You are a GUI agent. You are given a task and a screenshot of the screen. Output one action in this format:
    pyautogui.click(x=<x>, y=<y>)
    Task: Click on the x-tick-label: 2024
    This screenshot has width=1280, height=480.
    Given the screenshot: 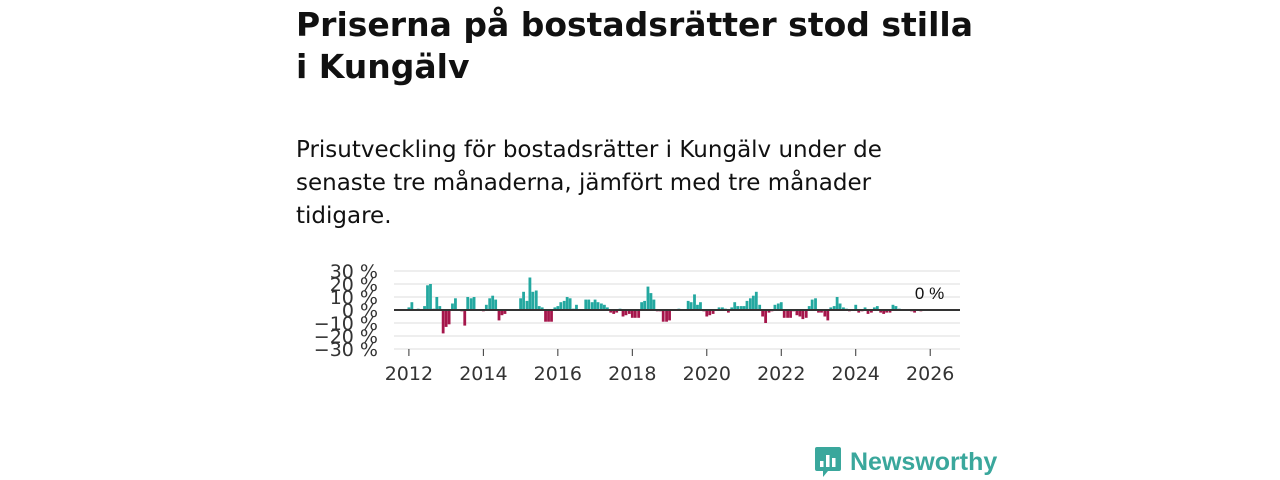 What is the action you would take?
    pyautogui.click(x=856, y=374)
    